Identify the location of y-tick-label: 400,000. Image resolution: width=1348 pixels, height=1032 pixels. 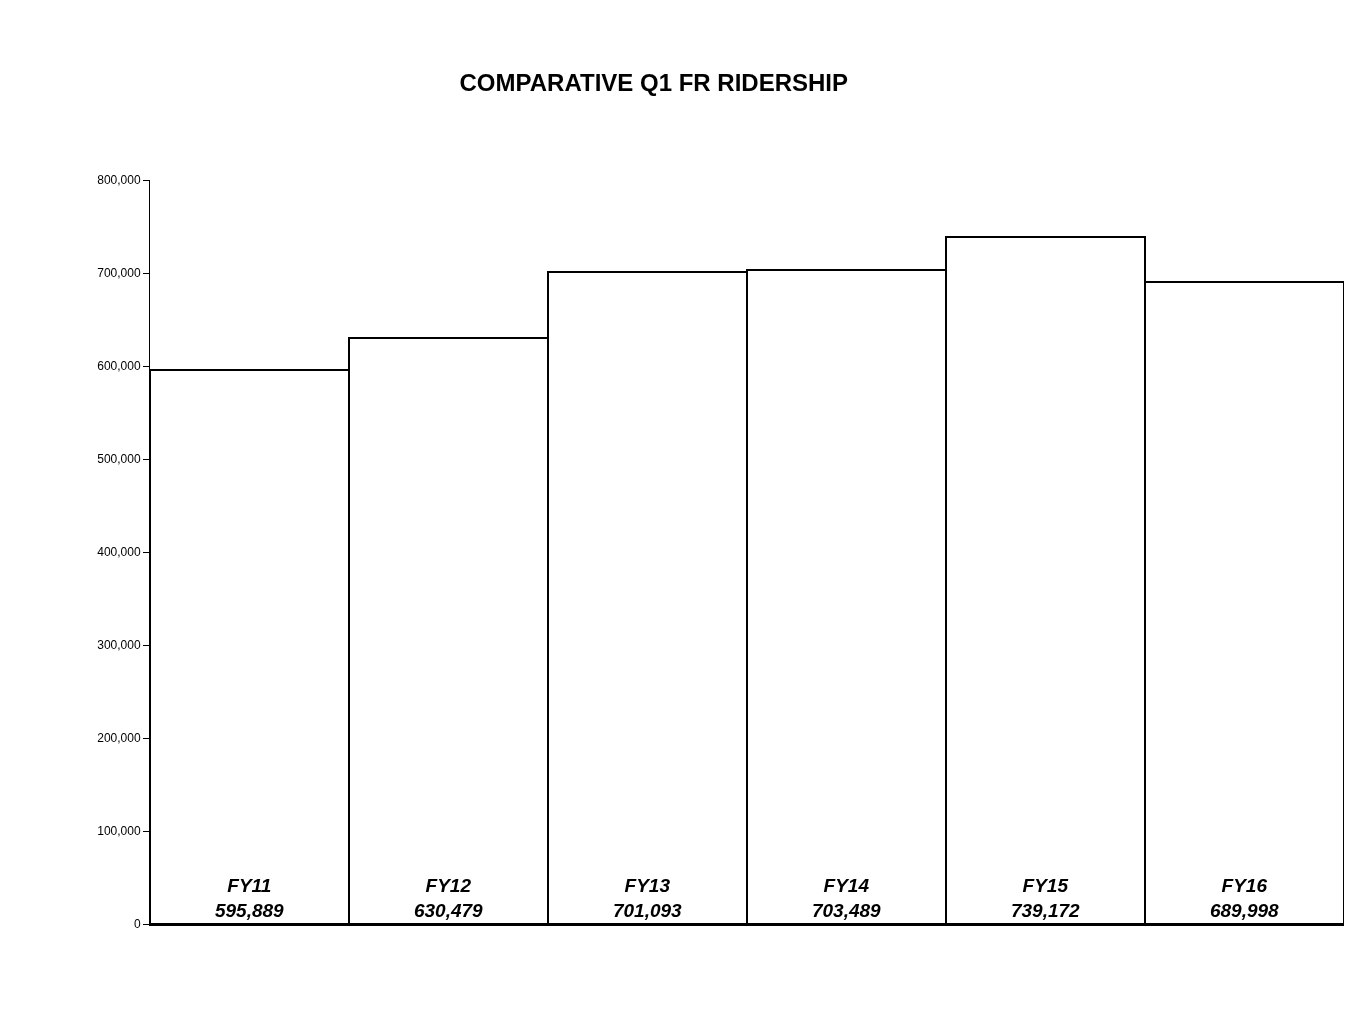
(119, 552).